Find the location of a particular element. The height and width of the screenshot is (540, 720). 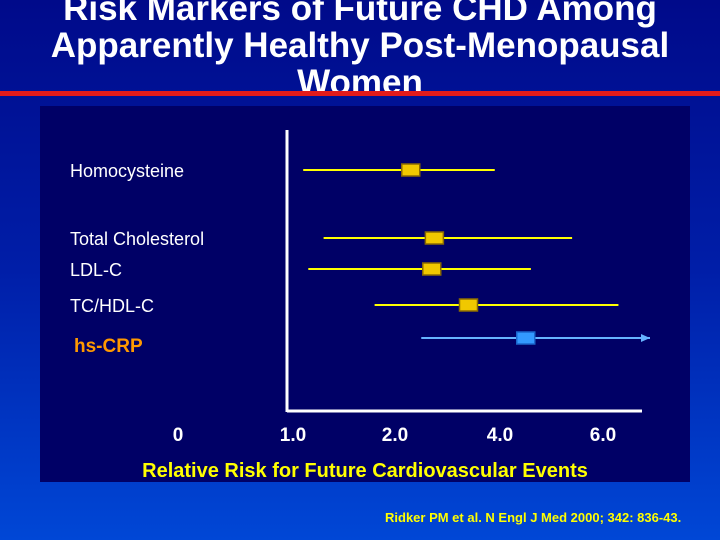

row-label: Homocysteine is located at coordinates (127, 171).